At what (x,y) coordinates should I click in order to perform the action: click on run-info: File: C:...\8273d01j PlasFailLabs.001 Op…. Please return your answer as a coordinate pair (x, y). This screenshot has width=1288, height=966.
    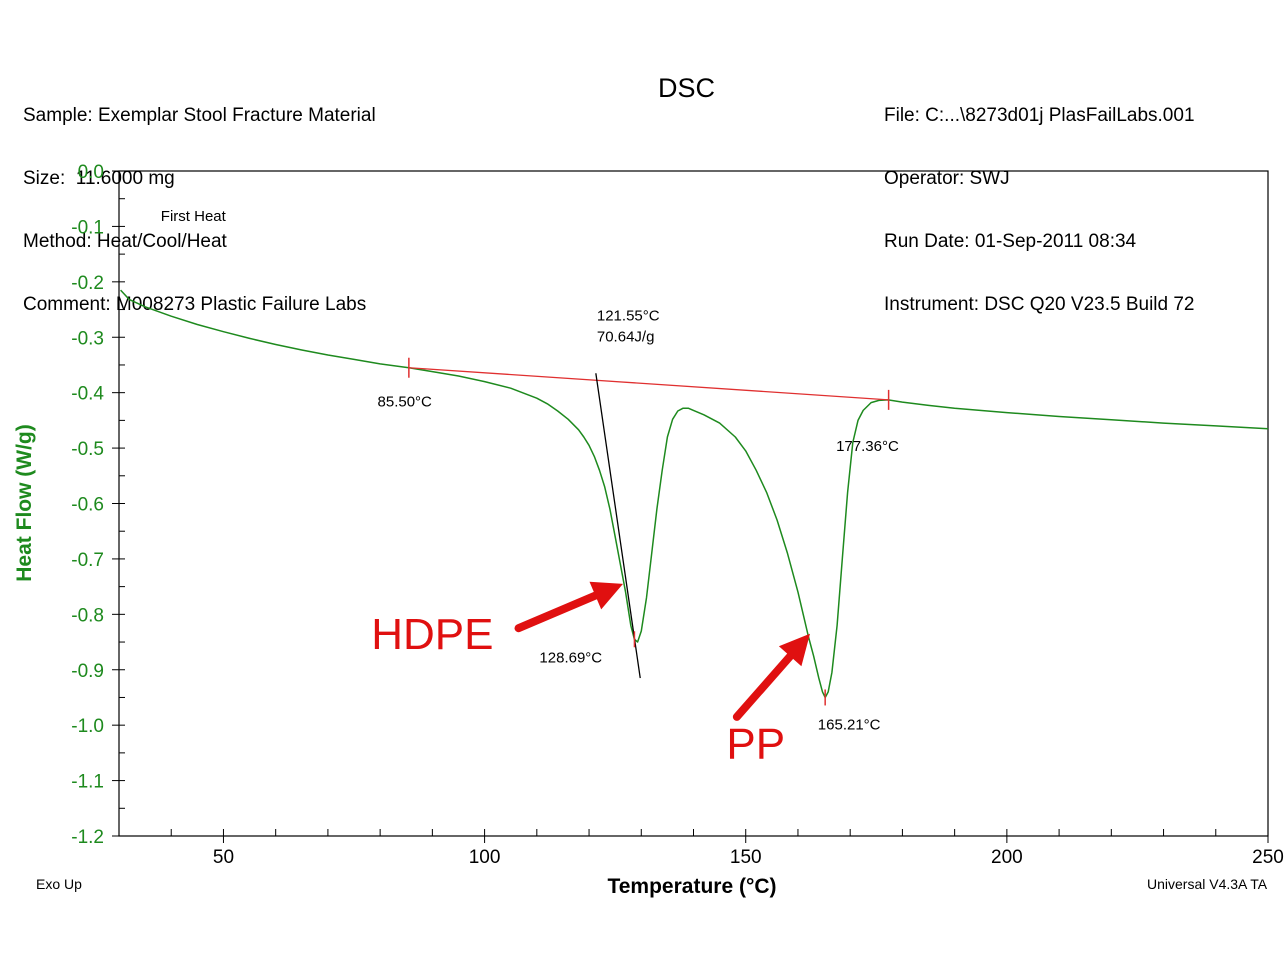
    Looking at the image, I should click on (1039, 199).